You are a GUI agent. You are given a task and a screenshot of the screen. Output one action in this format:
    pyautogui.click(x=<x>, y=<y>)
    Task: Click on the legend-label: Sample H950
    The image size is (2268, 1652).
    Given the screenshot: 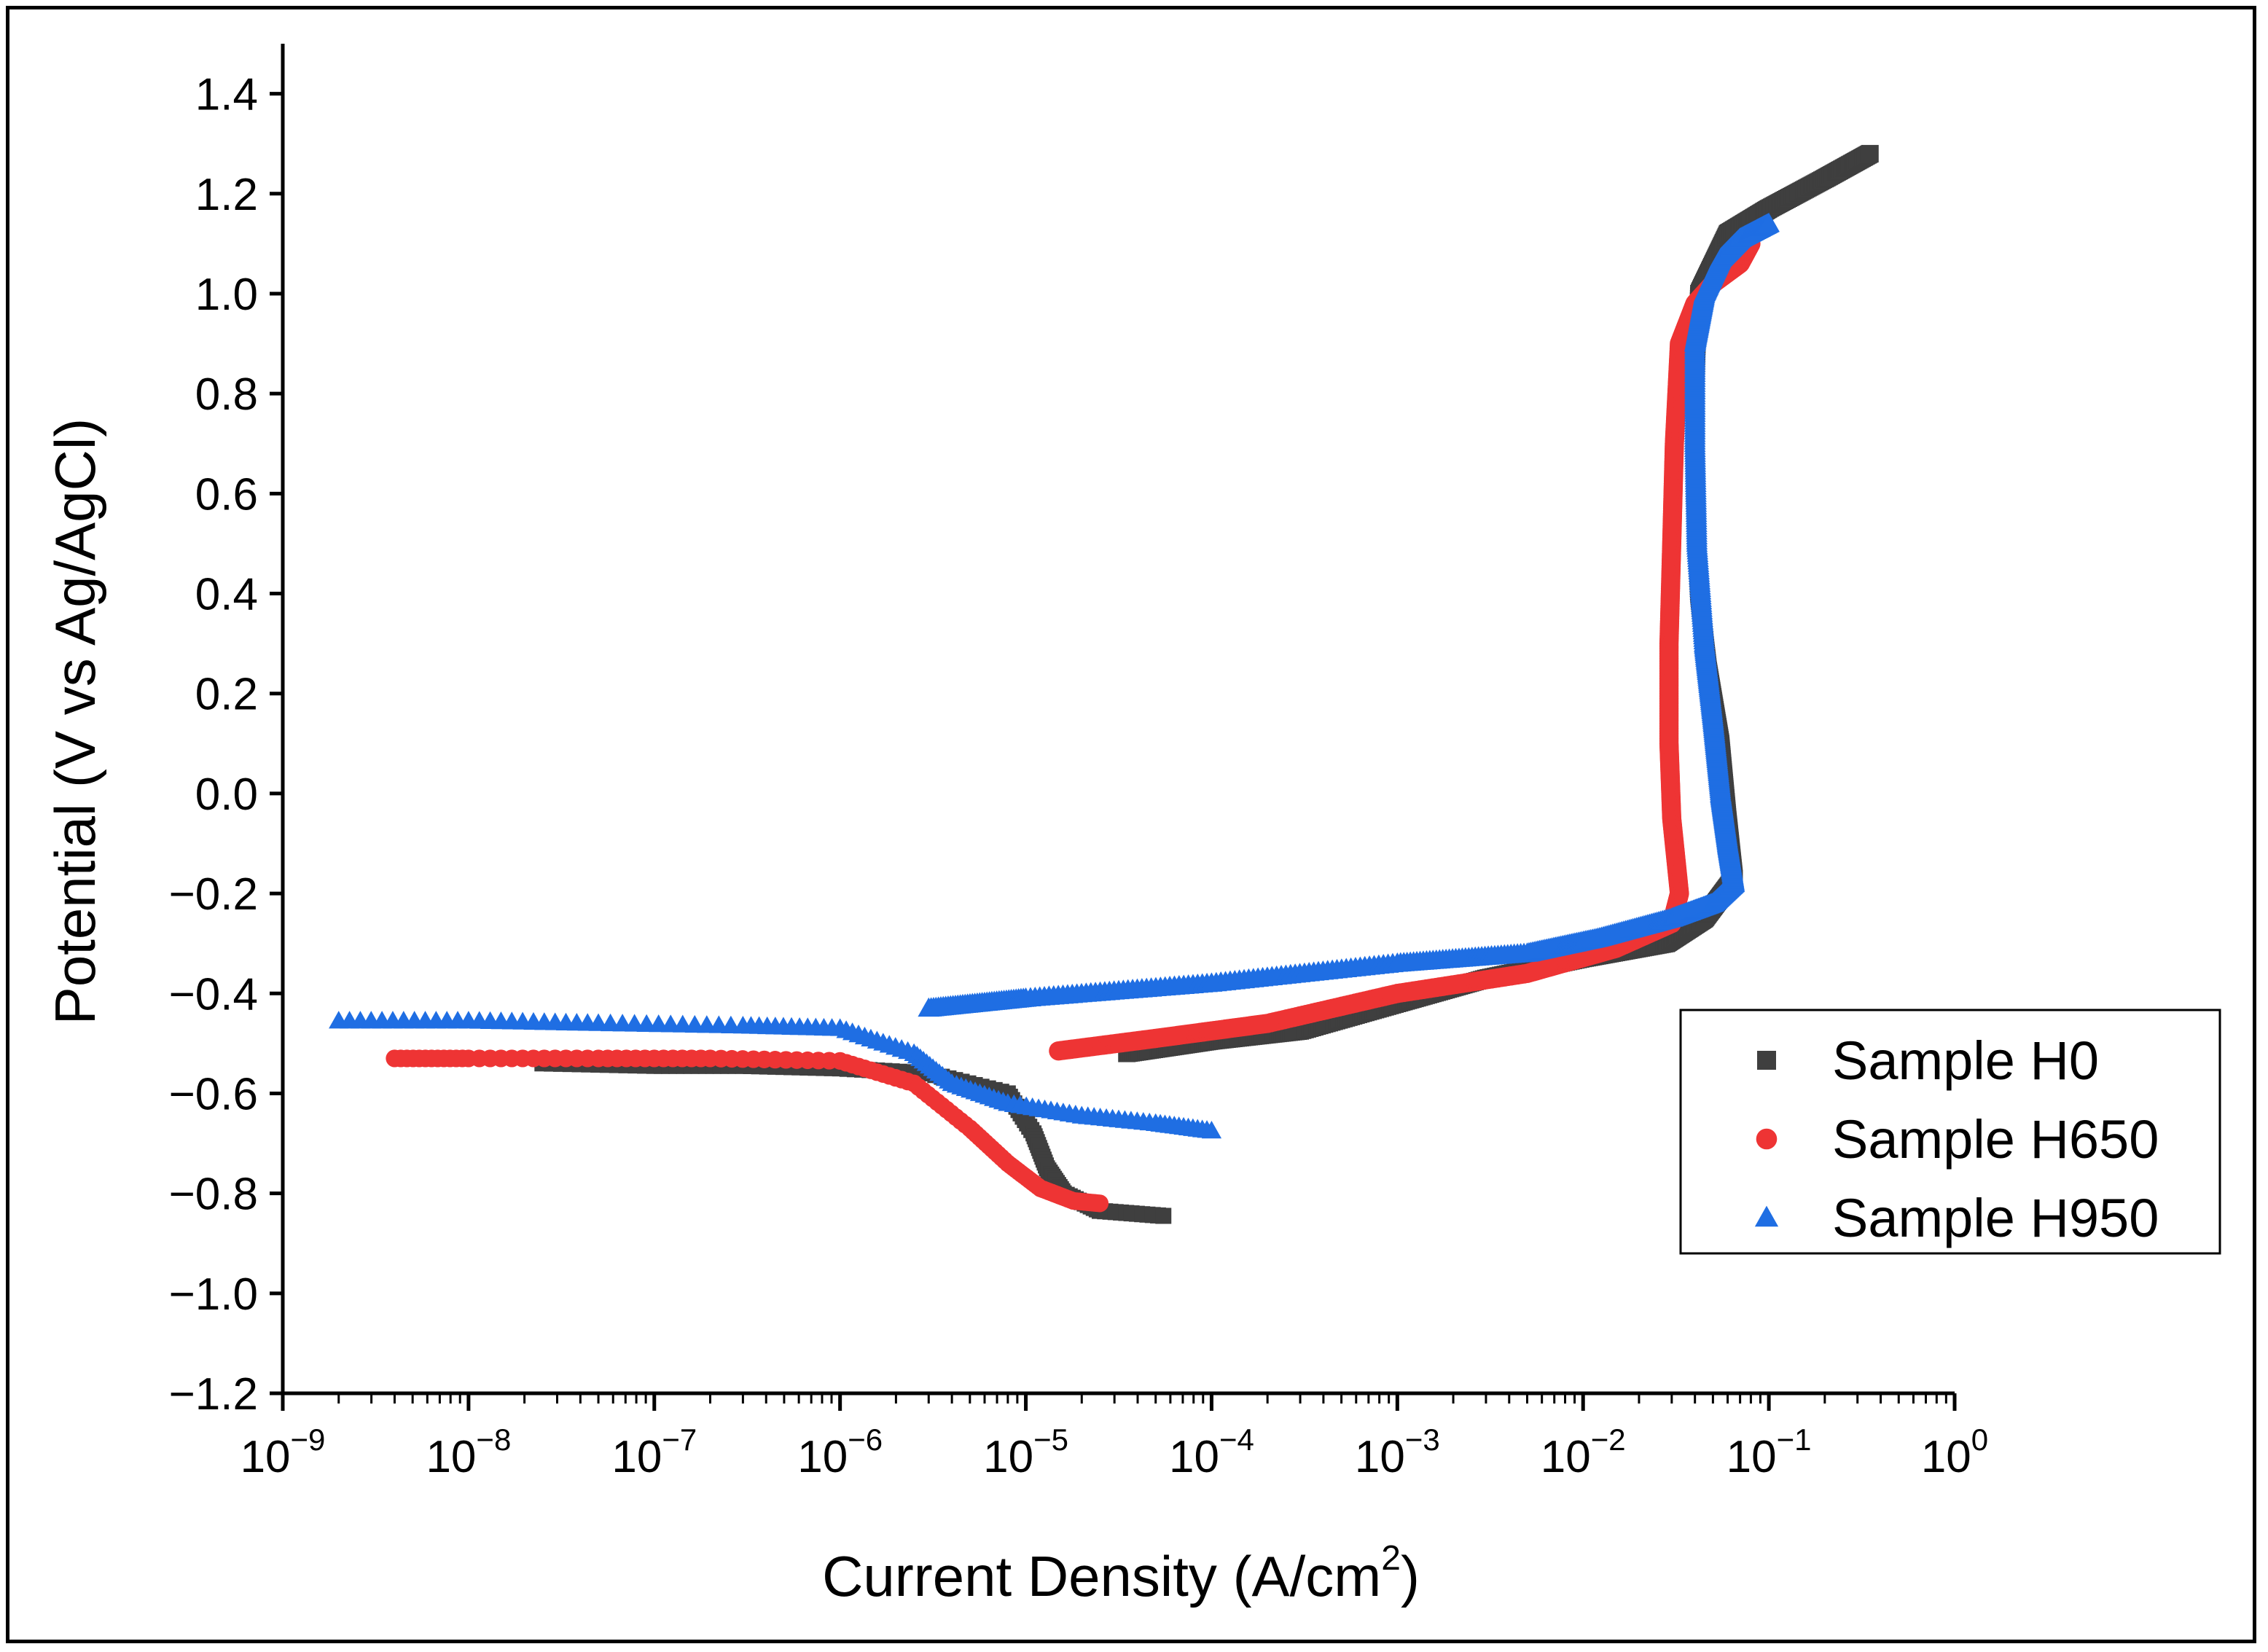 What is the action you would take?
    pyautogui.click(x=1996, y=1218)
    